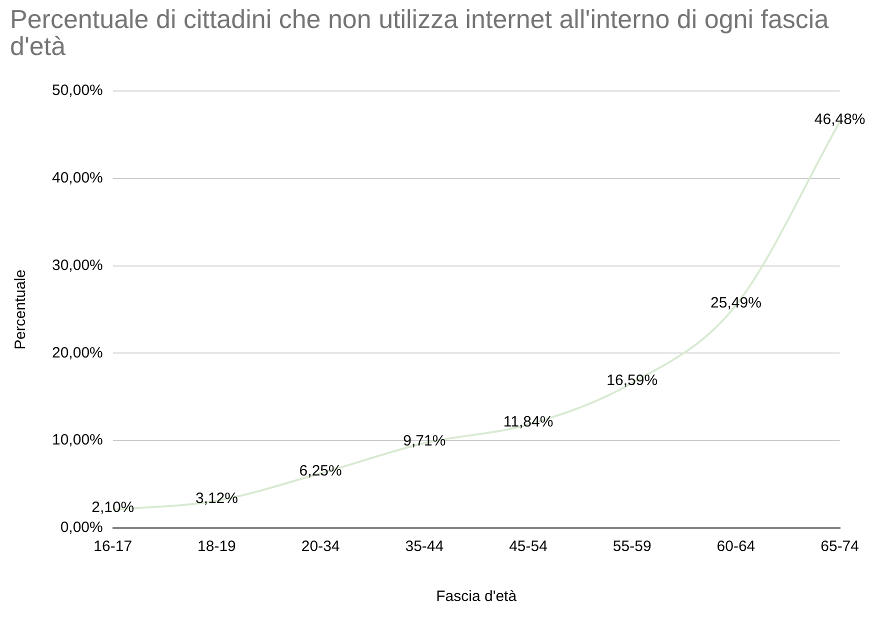  I want to click on x-tick-label: 20-34, so click(320, 547).